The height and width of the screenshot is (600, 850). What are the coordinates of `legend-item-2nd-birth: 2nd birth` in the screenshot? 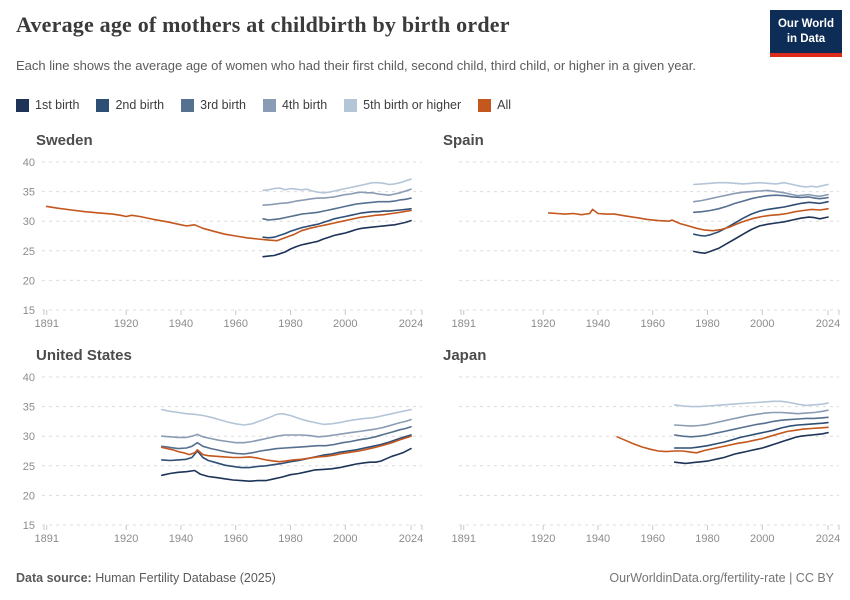 It's located at (130, 105).